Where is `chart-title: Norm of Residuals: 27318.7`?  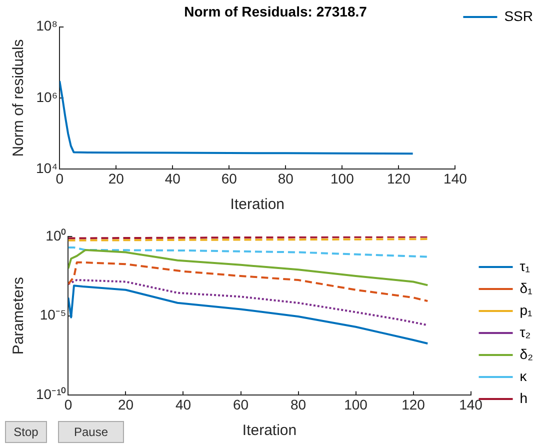
chart-title: Norm of Residuals: 27318.7 is located at coordinates (276, 11).